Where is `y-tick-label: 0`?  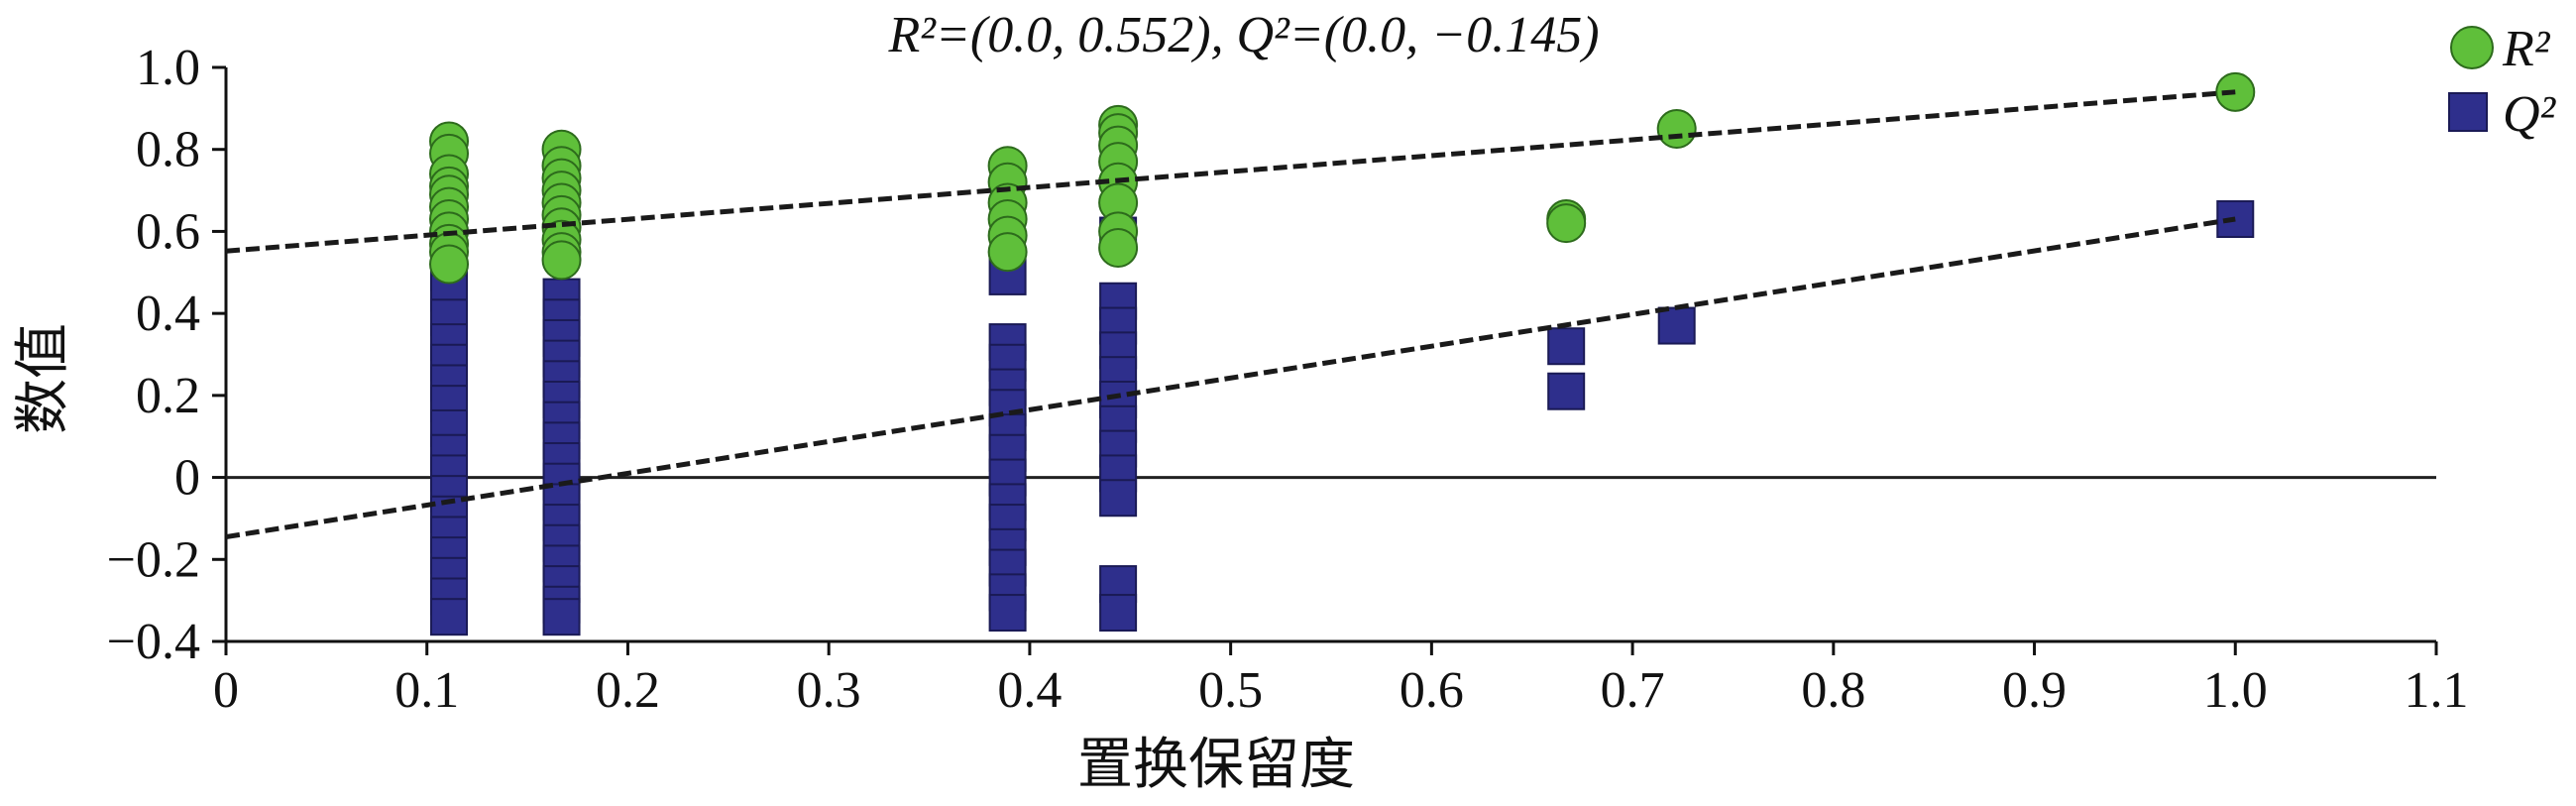 y-tick-label: 0 is located at coordinates (187, 478).